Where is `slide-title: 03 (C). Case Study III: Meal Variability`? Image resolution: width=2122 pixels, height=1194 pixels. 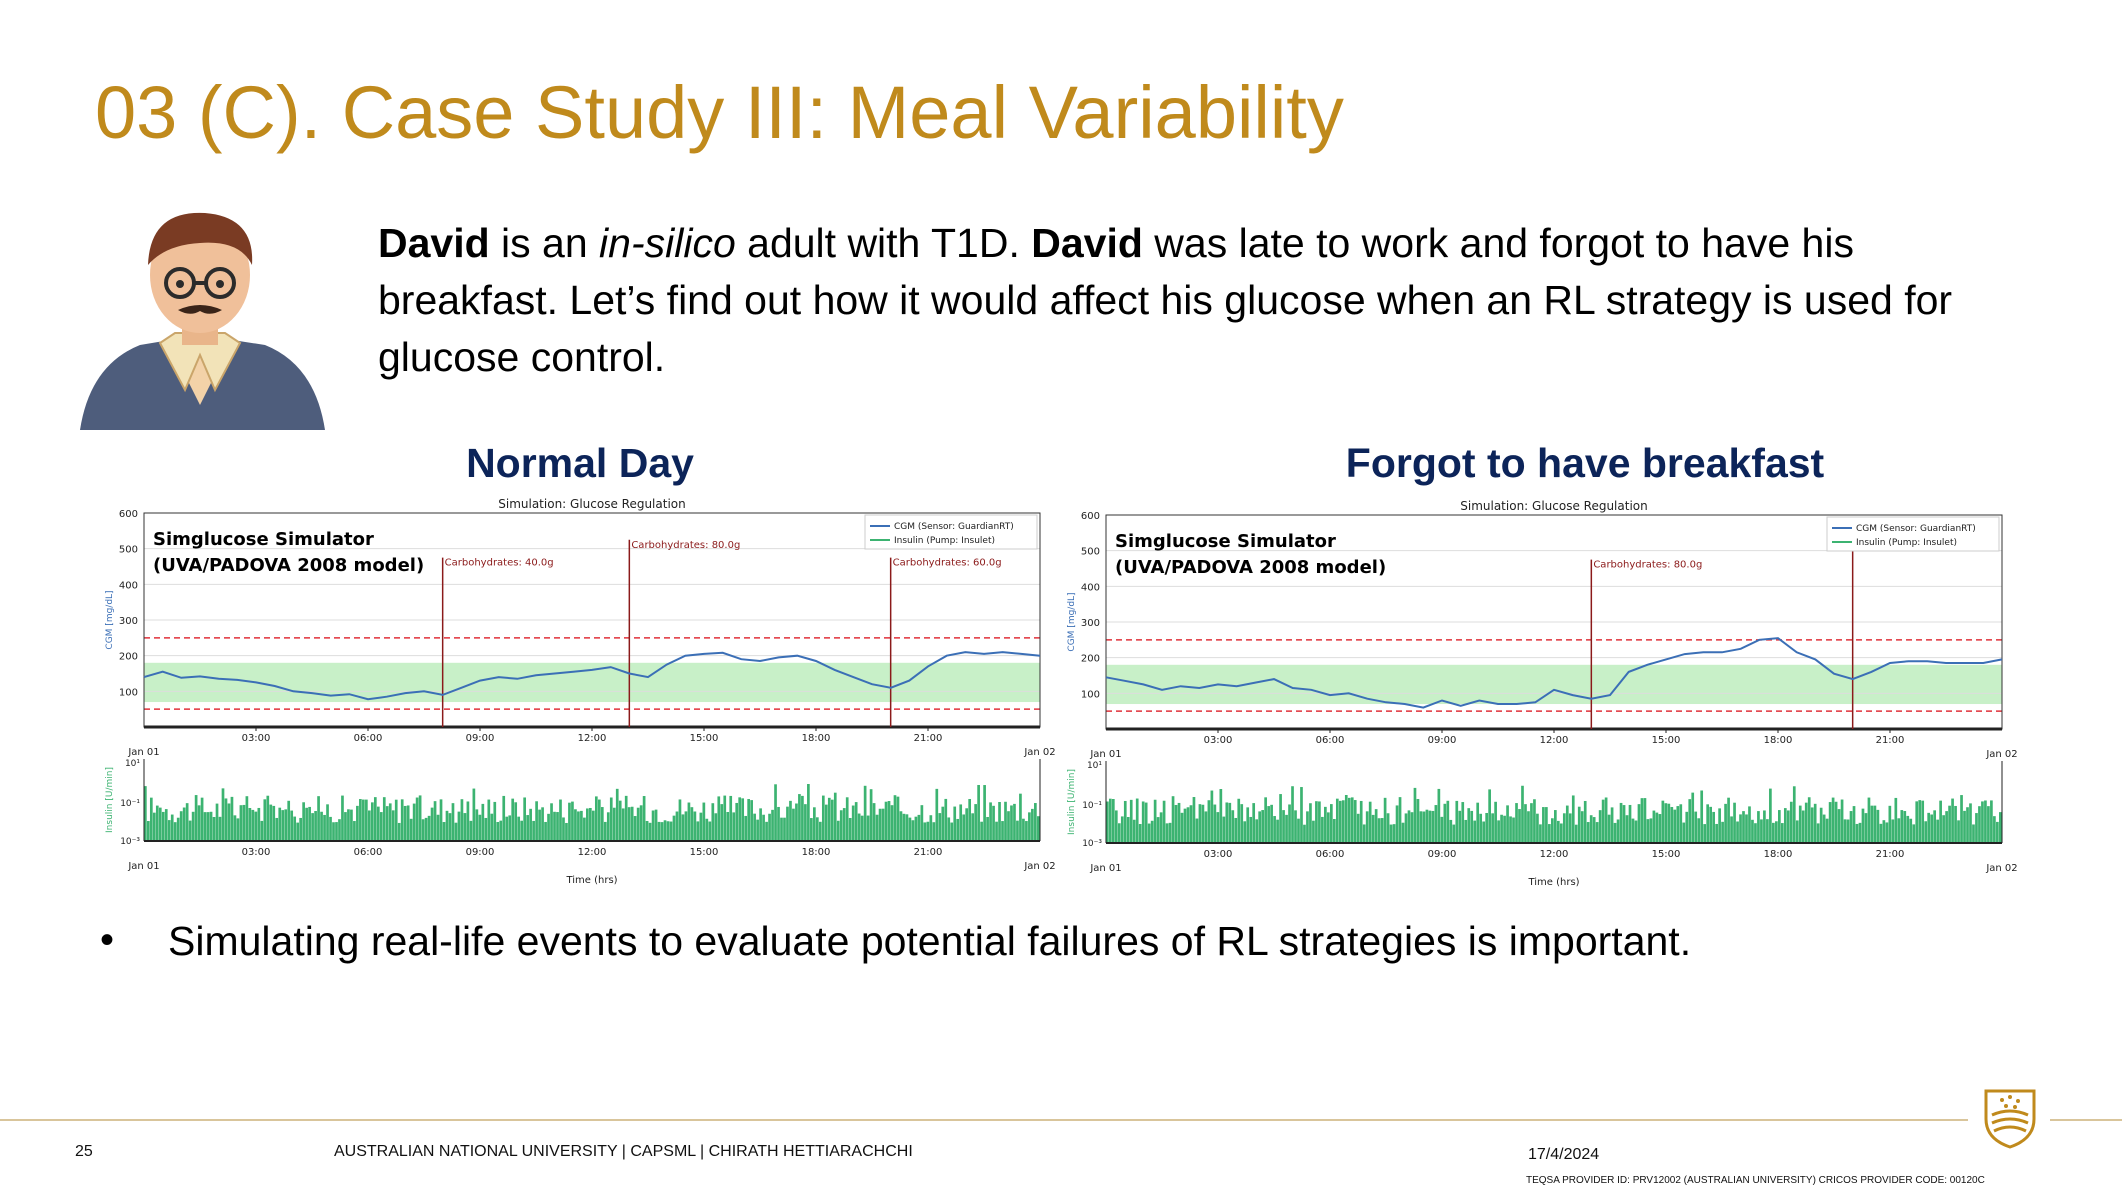 slide-title: 03 (C). Case Study III: Meal Variability is located at coordinates (719, 112).